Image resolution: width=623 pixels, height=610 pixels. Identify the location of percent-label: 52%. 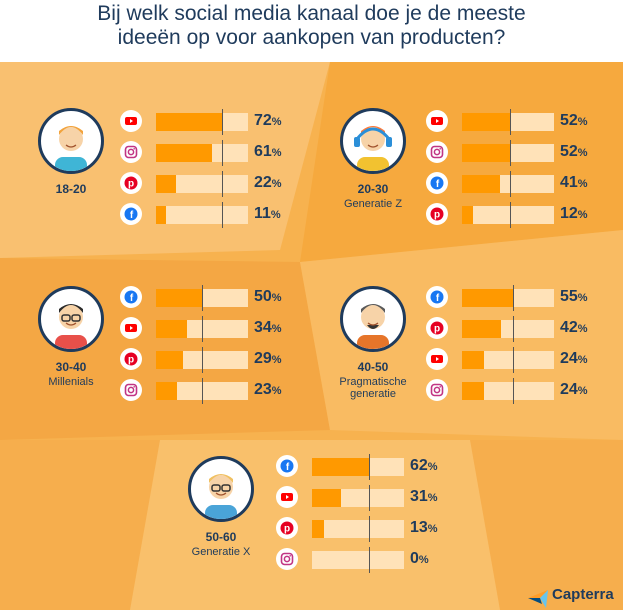
(574, 152).